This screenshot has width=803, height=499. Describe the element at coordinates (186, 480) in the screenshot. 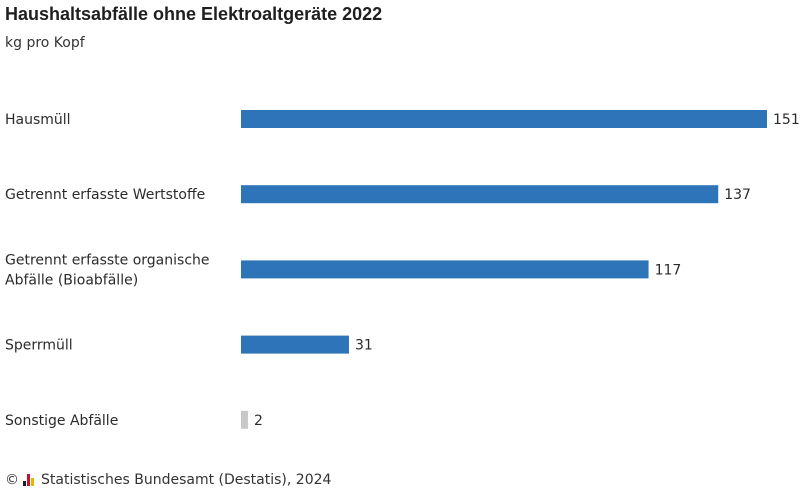

I see `source-text: Statistisches Bundesamt (Destatis), 2024` at that location.